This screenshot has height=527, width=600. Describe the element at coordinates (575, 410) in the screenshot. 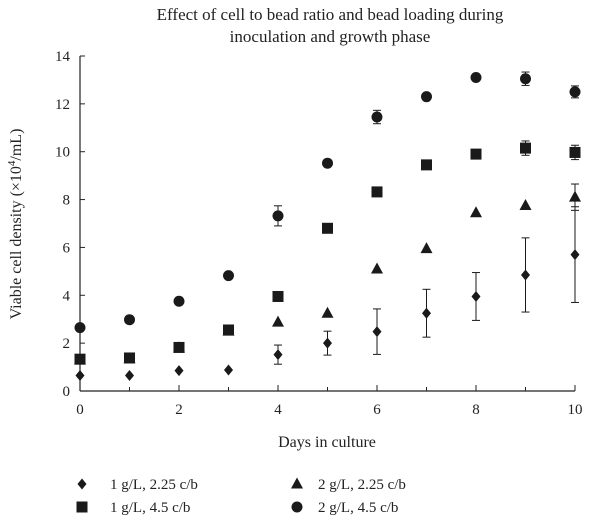

I see `x-tick-label: 10` at that location.